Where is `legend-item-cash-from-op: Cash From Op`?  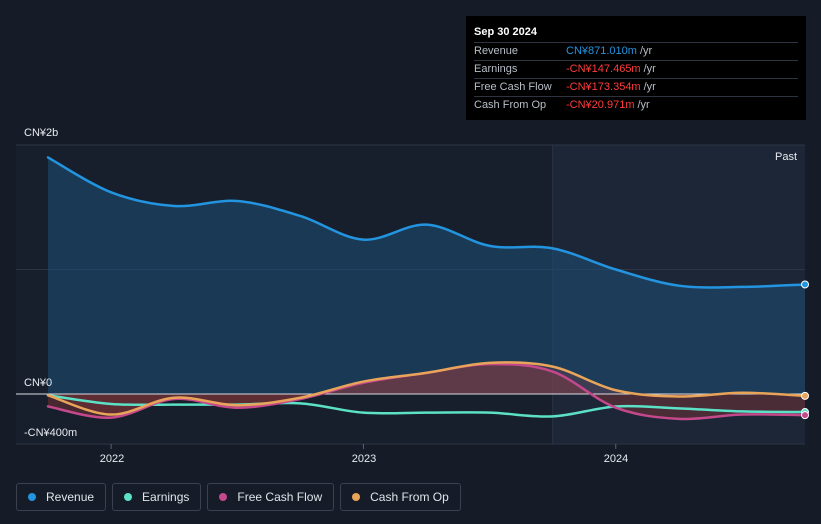
legend-item-cash-from-op: Cash From Op is located at coordinates (400, 497).